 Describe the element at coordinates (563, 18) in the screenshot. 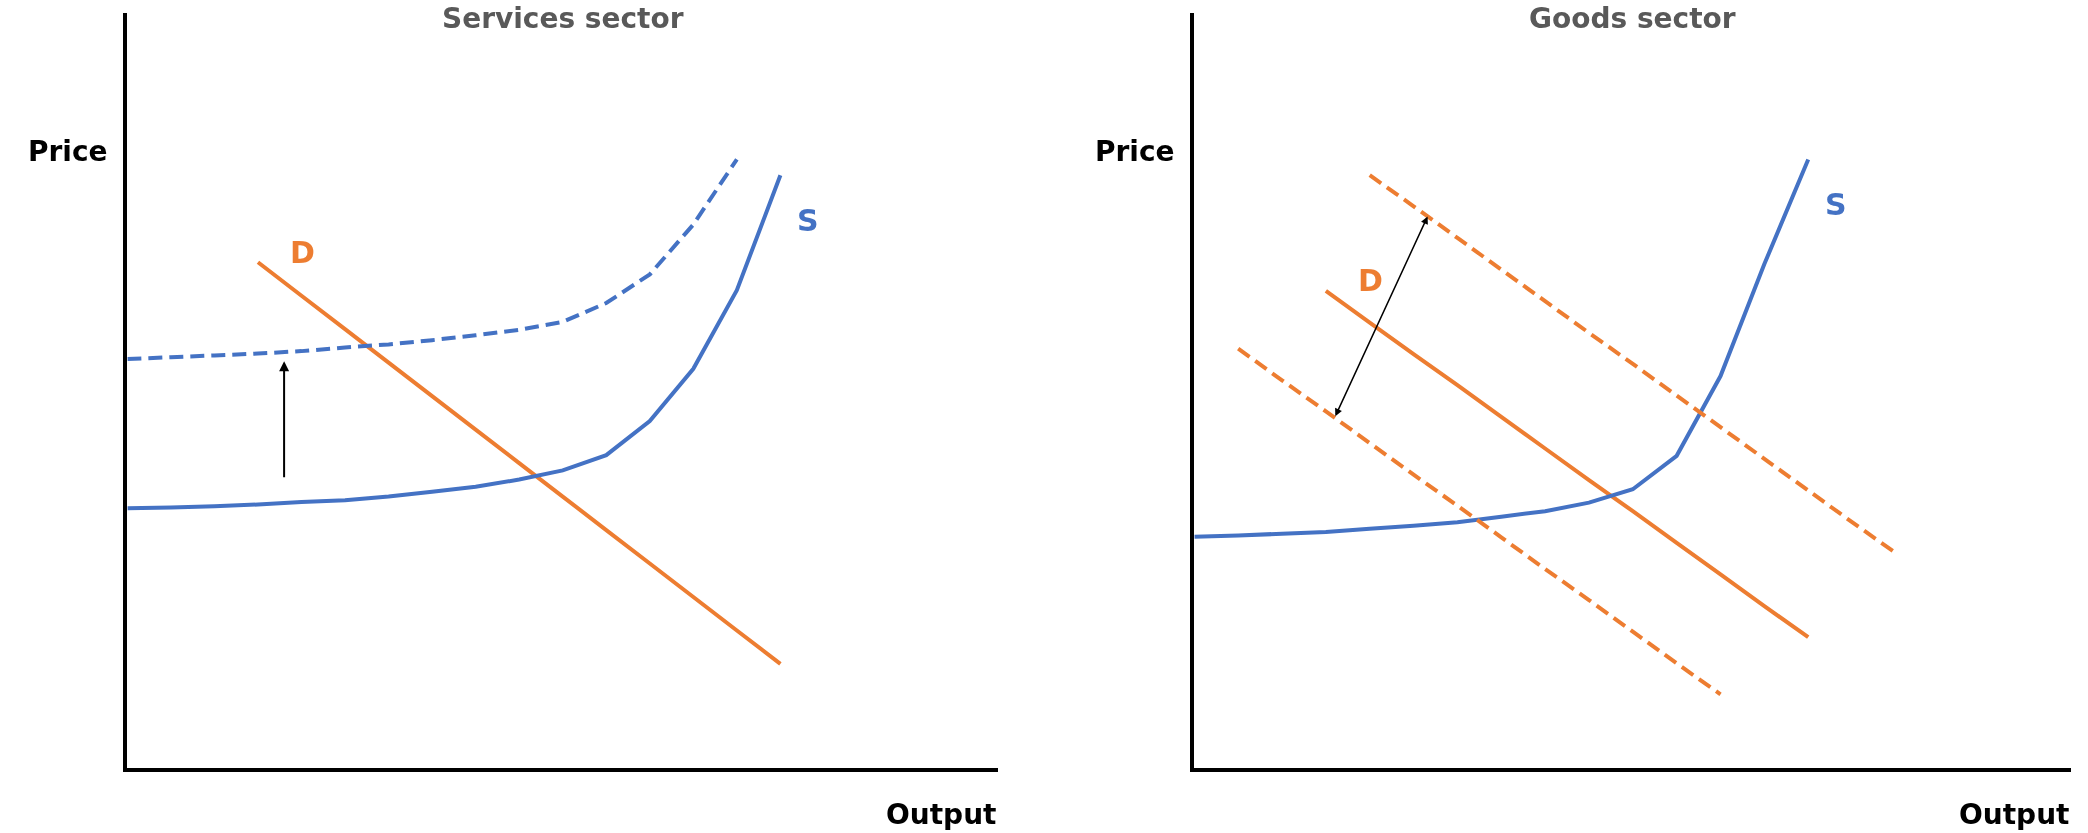

I see `chart-title: Services sector` at that location.